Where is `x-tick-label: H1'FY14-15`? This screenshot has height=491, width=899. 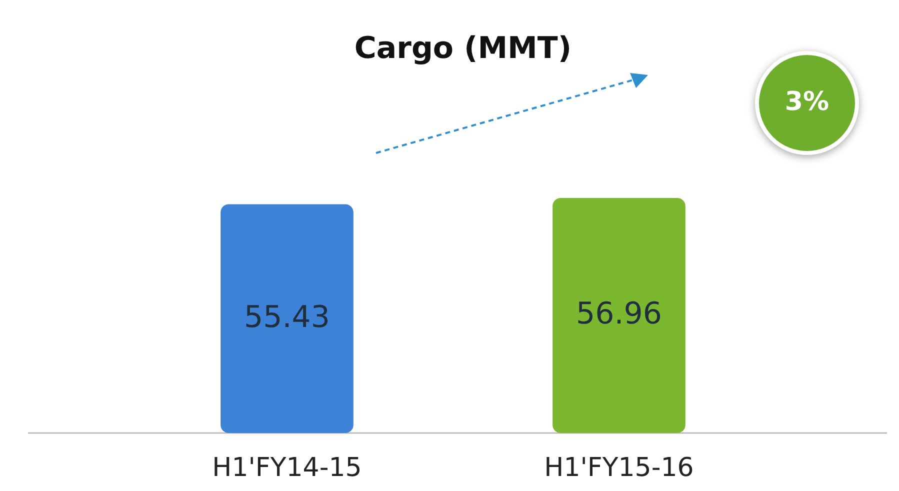 x-tick-label: H1'FY14-15 is located at coordinates (287, 468).